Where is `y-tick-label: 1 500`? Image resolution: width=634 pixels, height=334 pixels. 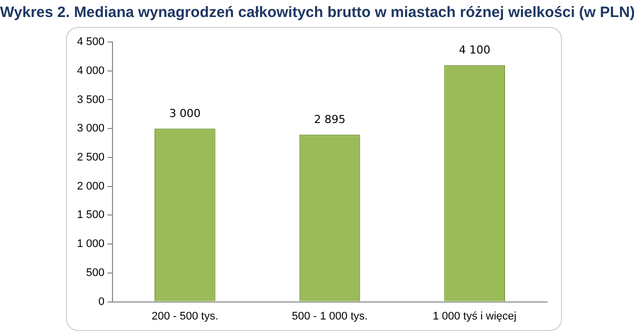 y-tick-label: 1 500 is located at coordinates (90, 215).